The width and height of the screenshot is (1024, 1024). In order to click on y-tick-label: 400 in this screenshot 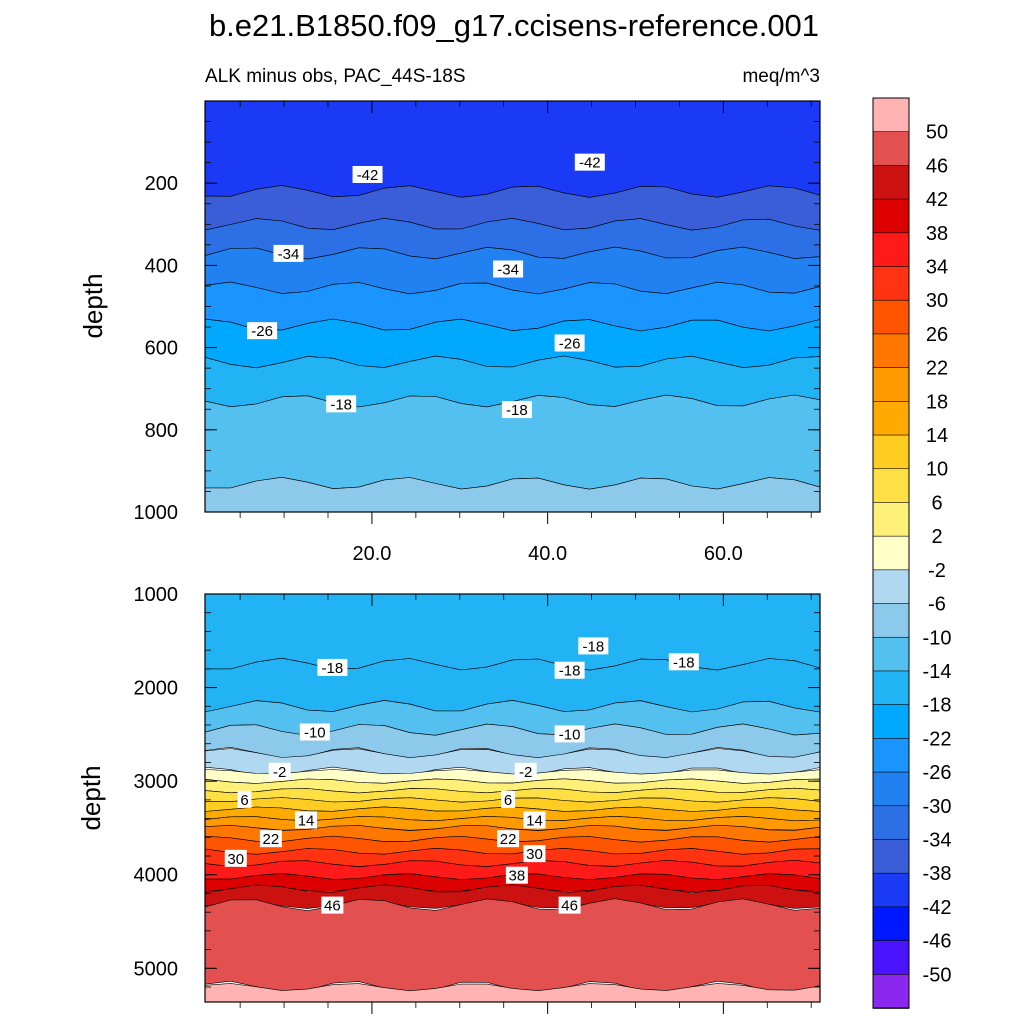, I will do `click(161, 266)`.